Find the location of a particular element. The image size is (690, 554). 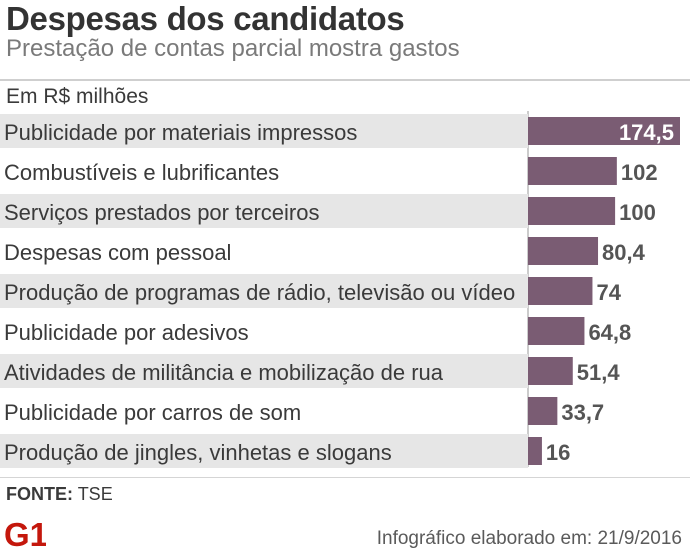

footer-divider is located at coordinates (345, 477).